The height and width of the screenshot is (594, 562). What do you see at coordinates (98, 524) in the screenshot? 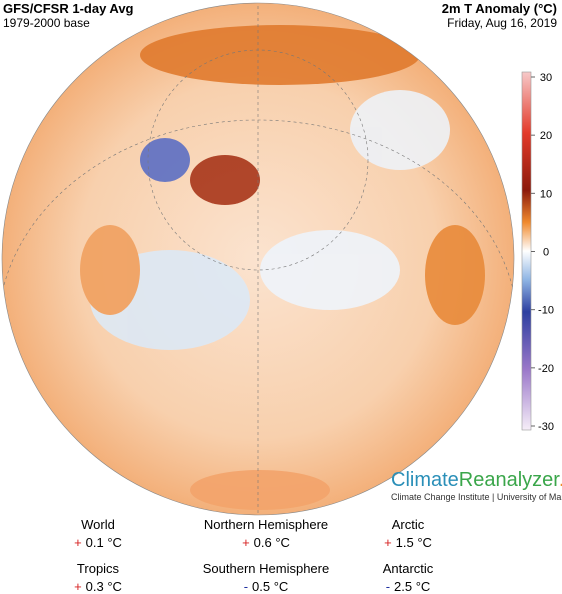
I see `stat-name: World` at bounding box center [98, 524].